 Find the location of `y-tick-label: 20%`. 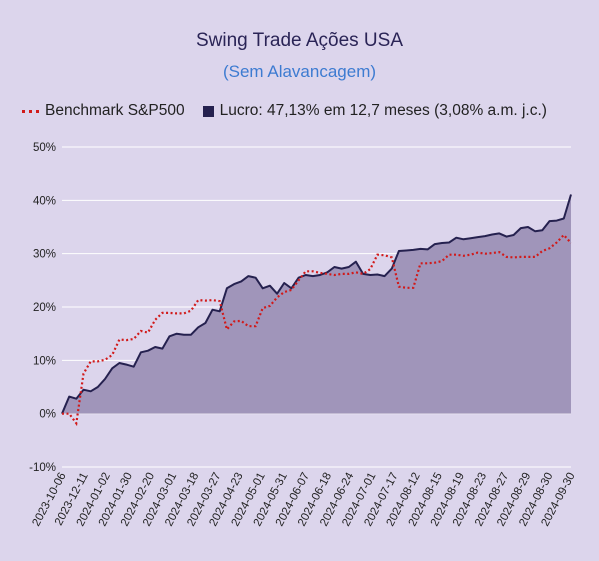

y-tick-label: 20% is located at coordinates (44, 308).